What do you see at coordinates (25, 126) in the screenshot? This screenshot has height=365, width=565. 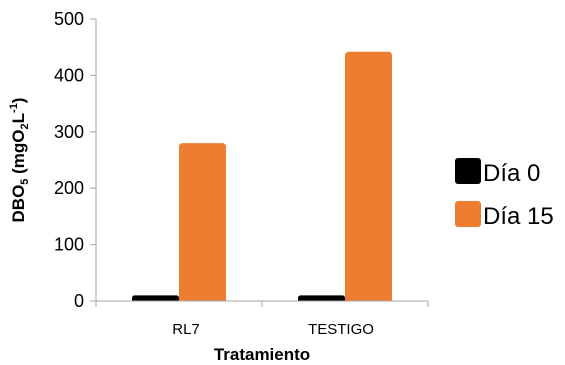 I see `y-title-sub-2: 2` at bounding box center [25, 126].